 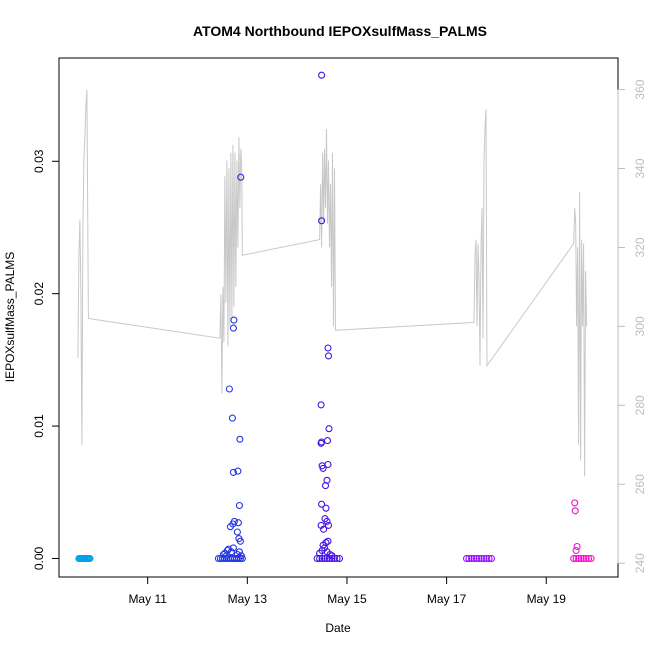 I want to click on y-tick-label: 0.00, so click(x=39, y=558).